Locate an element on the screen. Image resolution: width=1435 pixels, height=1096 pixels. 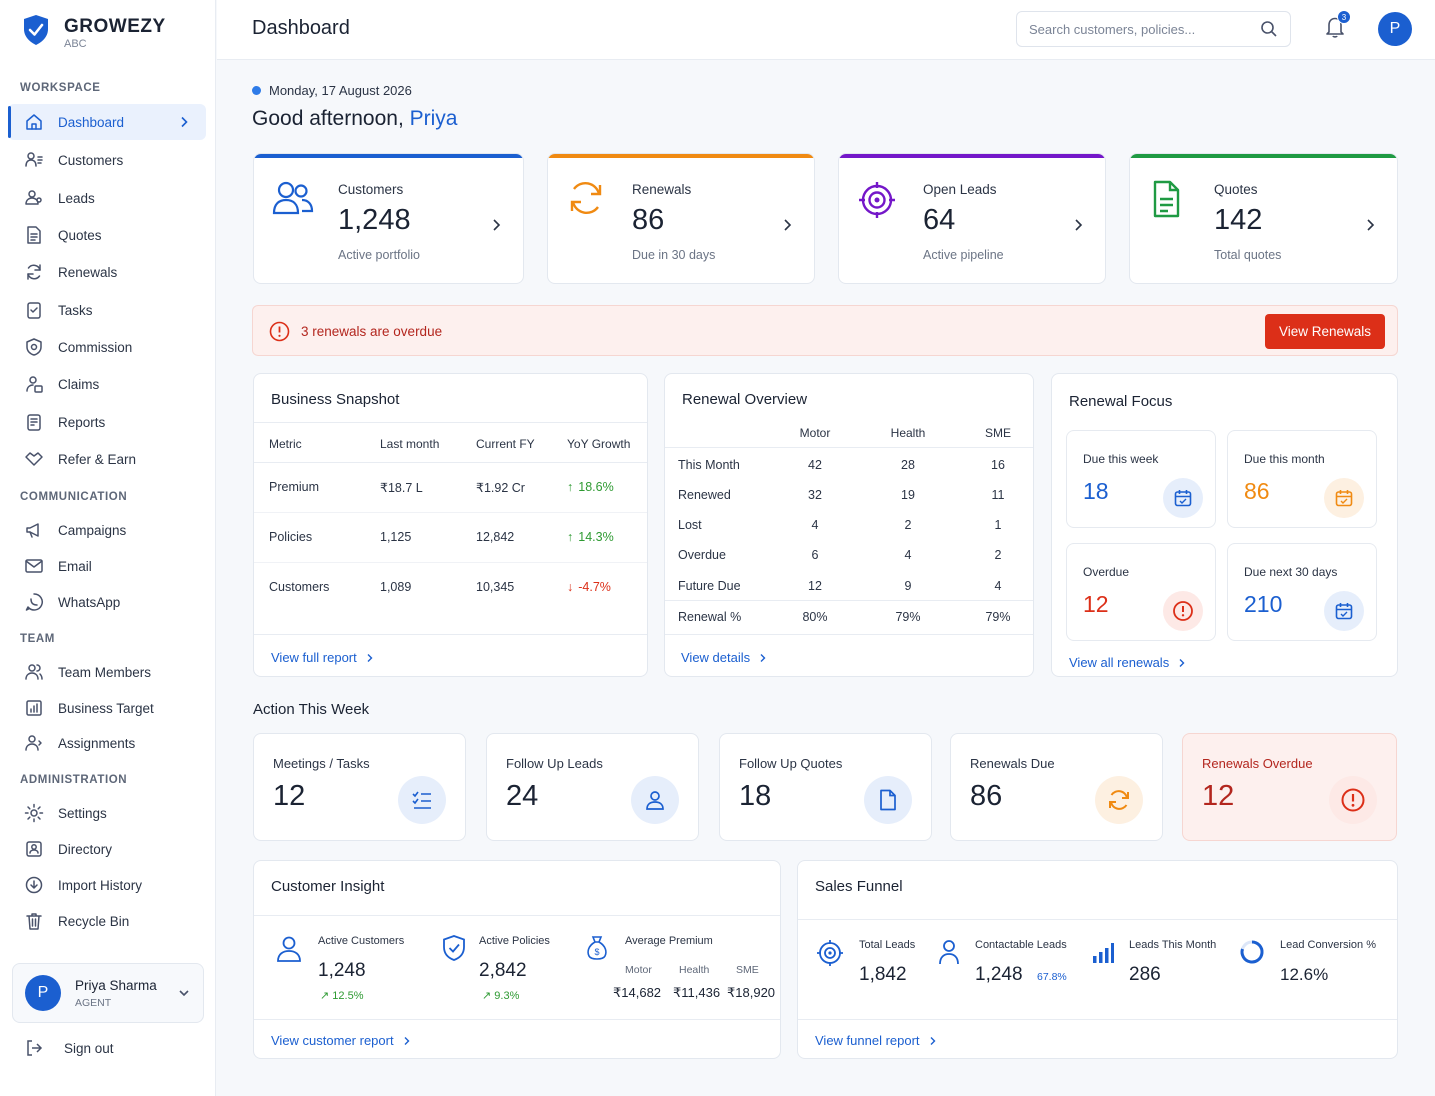
view-customer-report-link: View customer report is located at coordinates (341, 1040).